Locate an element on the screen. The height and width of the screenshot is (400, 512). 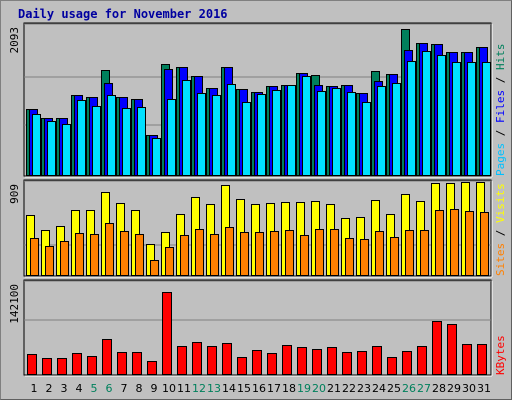
x-tick-day-12: 12 is located at coordinates (199, 388).